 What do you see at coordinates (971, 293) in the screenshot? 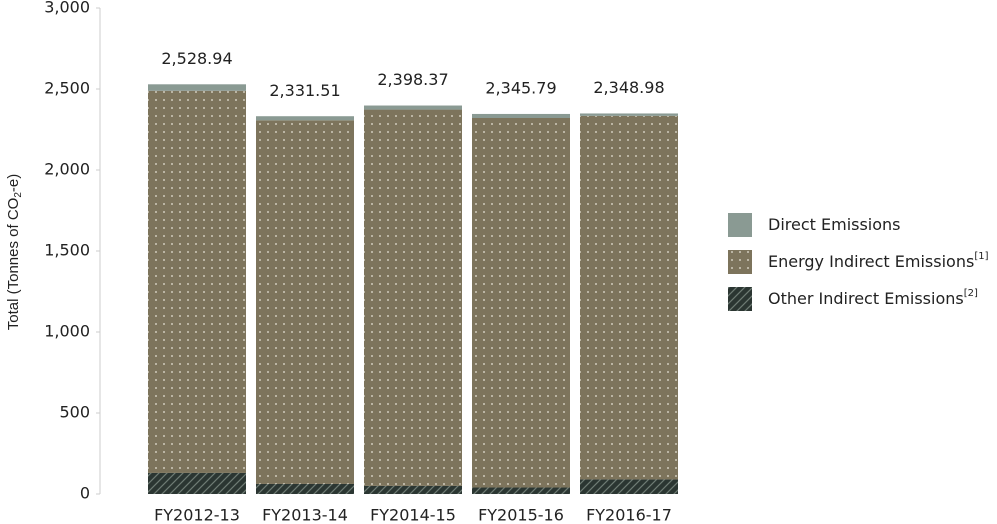
I see `legend-note: [2]` at bounding box center [971, 293].